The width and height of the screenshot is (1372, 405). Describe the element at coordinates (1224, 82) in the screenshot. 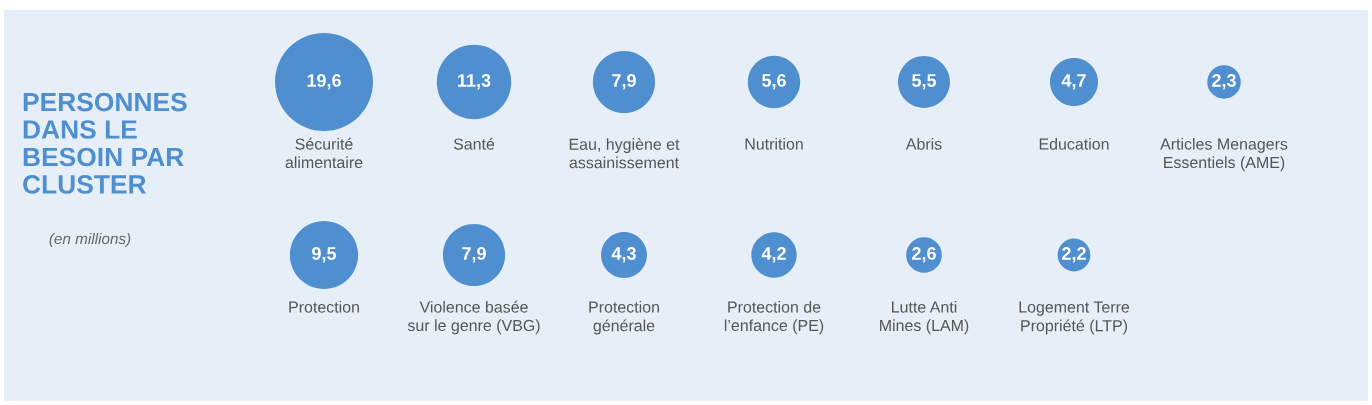

I see `data-label: 2,3` at that location.